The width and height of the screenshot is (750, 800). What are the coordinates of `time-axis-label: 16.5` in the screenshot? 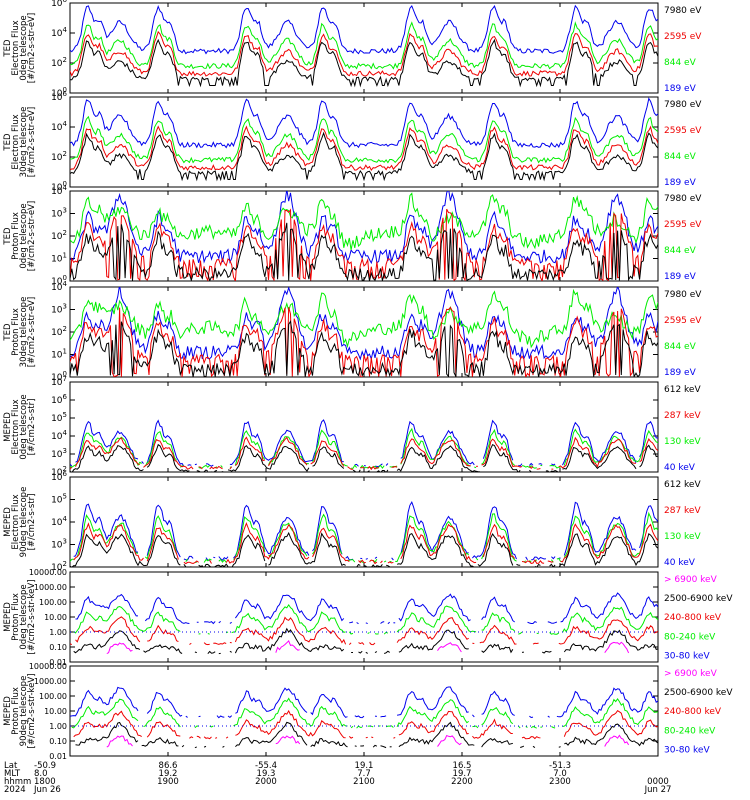 It's located at (462, 766).